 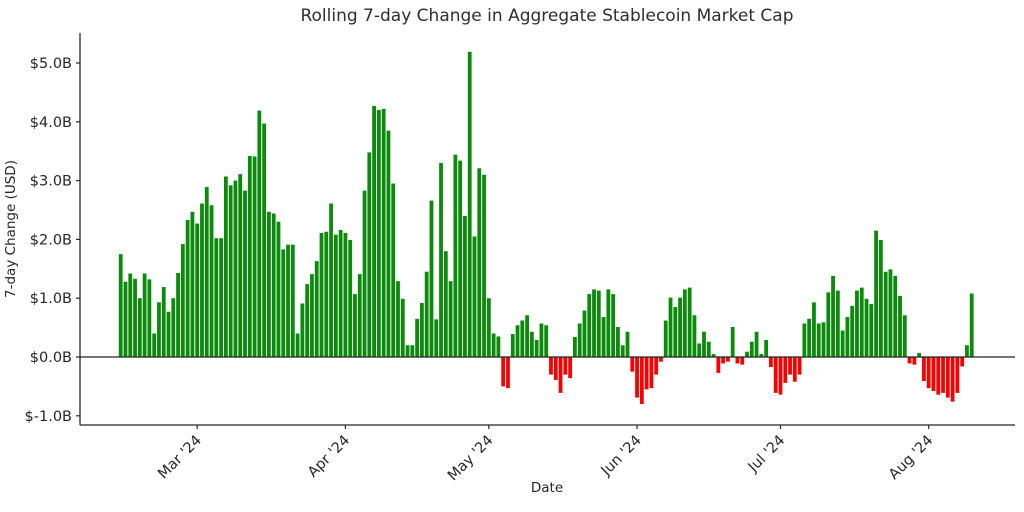 What do you see at coordinates (51, 64) in the screenshot?
I see `y-tick-label: $5.0B` at bounding box center [51, 64].